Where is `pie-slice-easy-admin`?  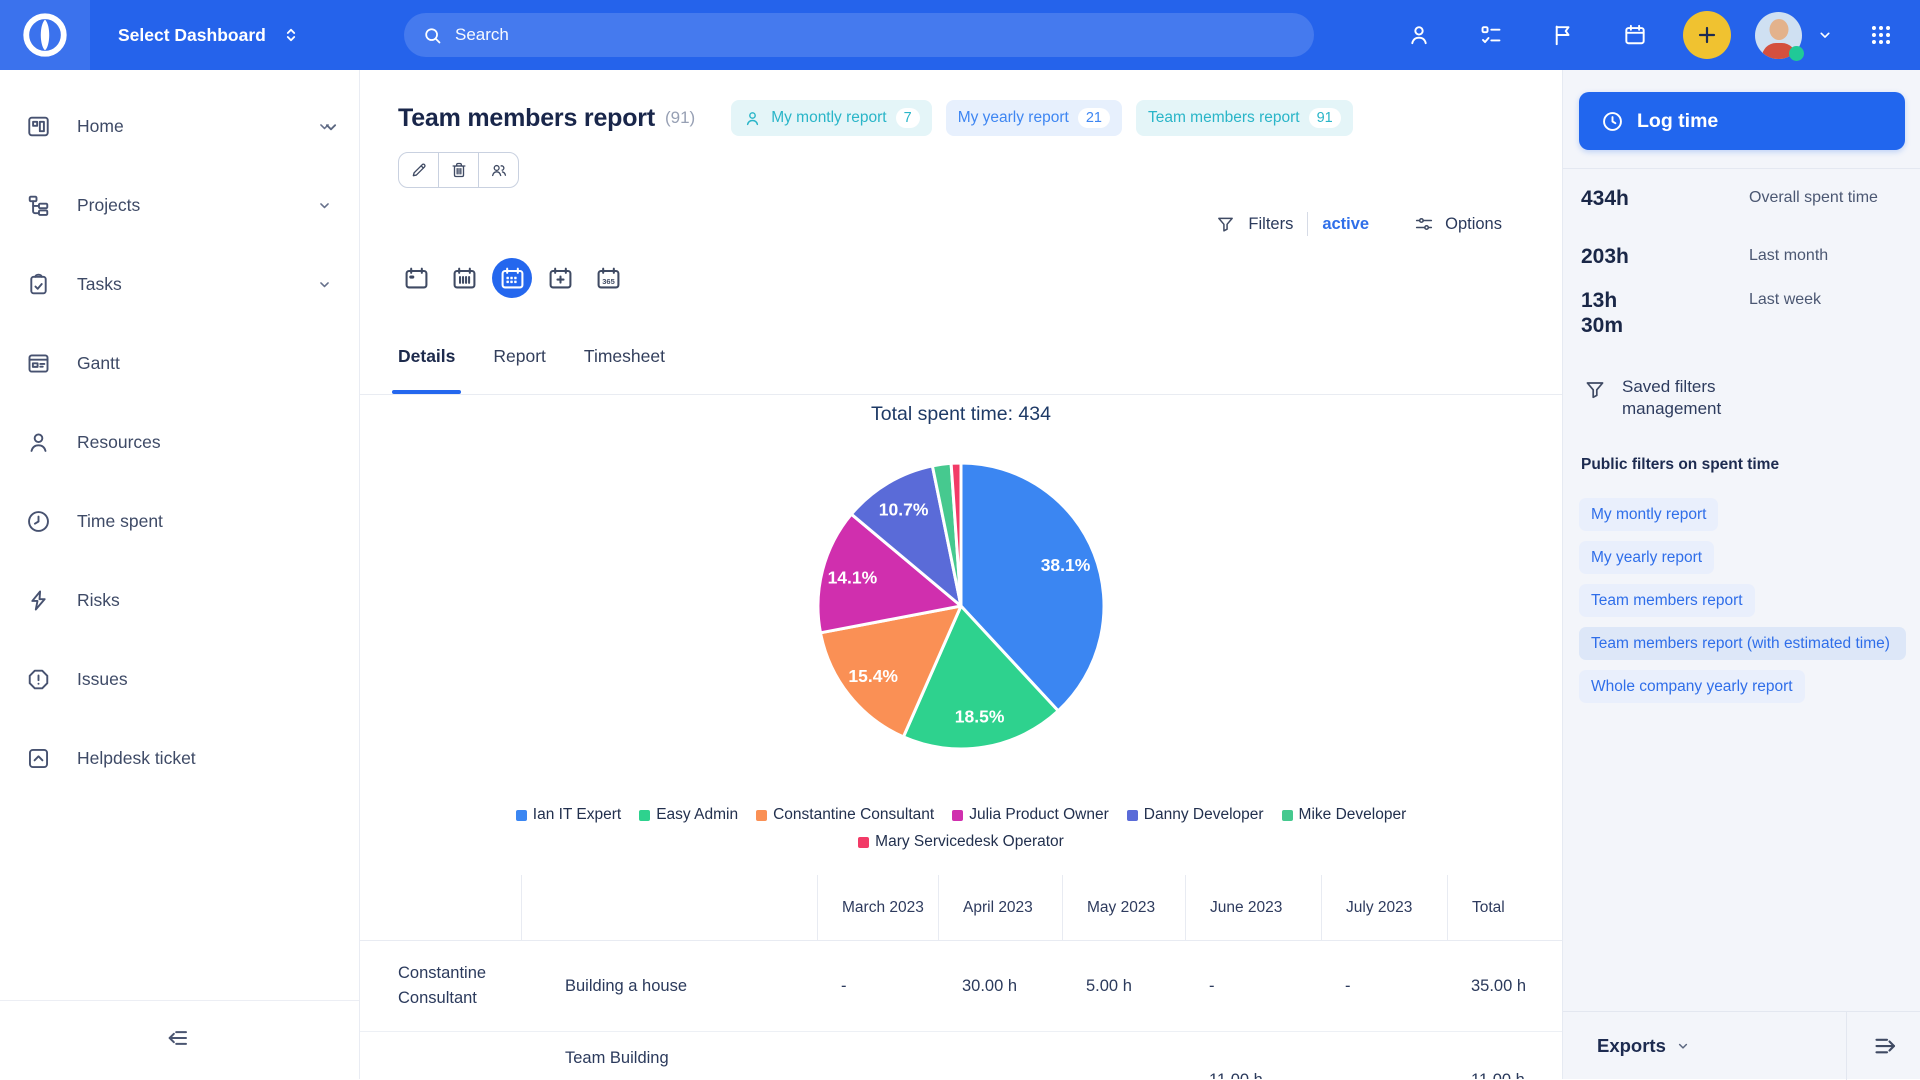
pie-slice-easy-admin is located at coordinates (980, 677).